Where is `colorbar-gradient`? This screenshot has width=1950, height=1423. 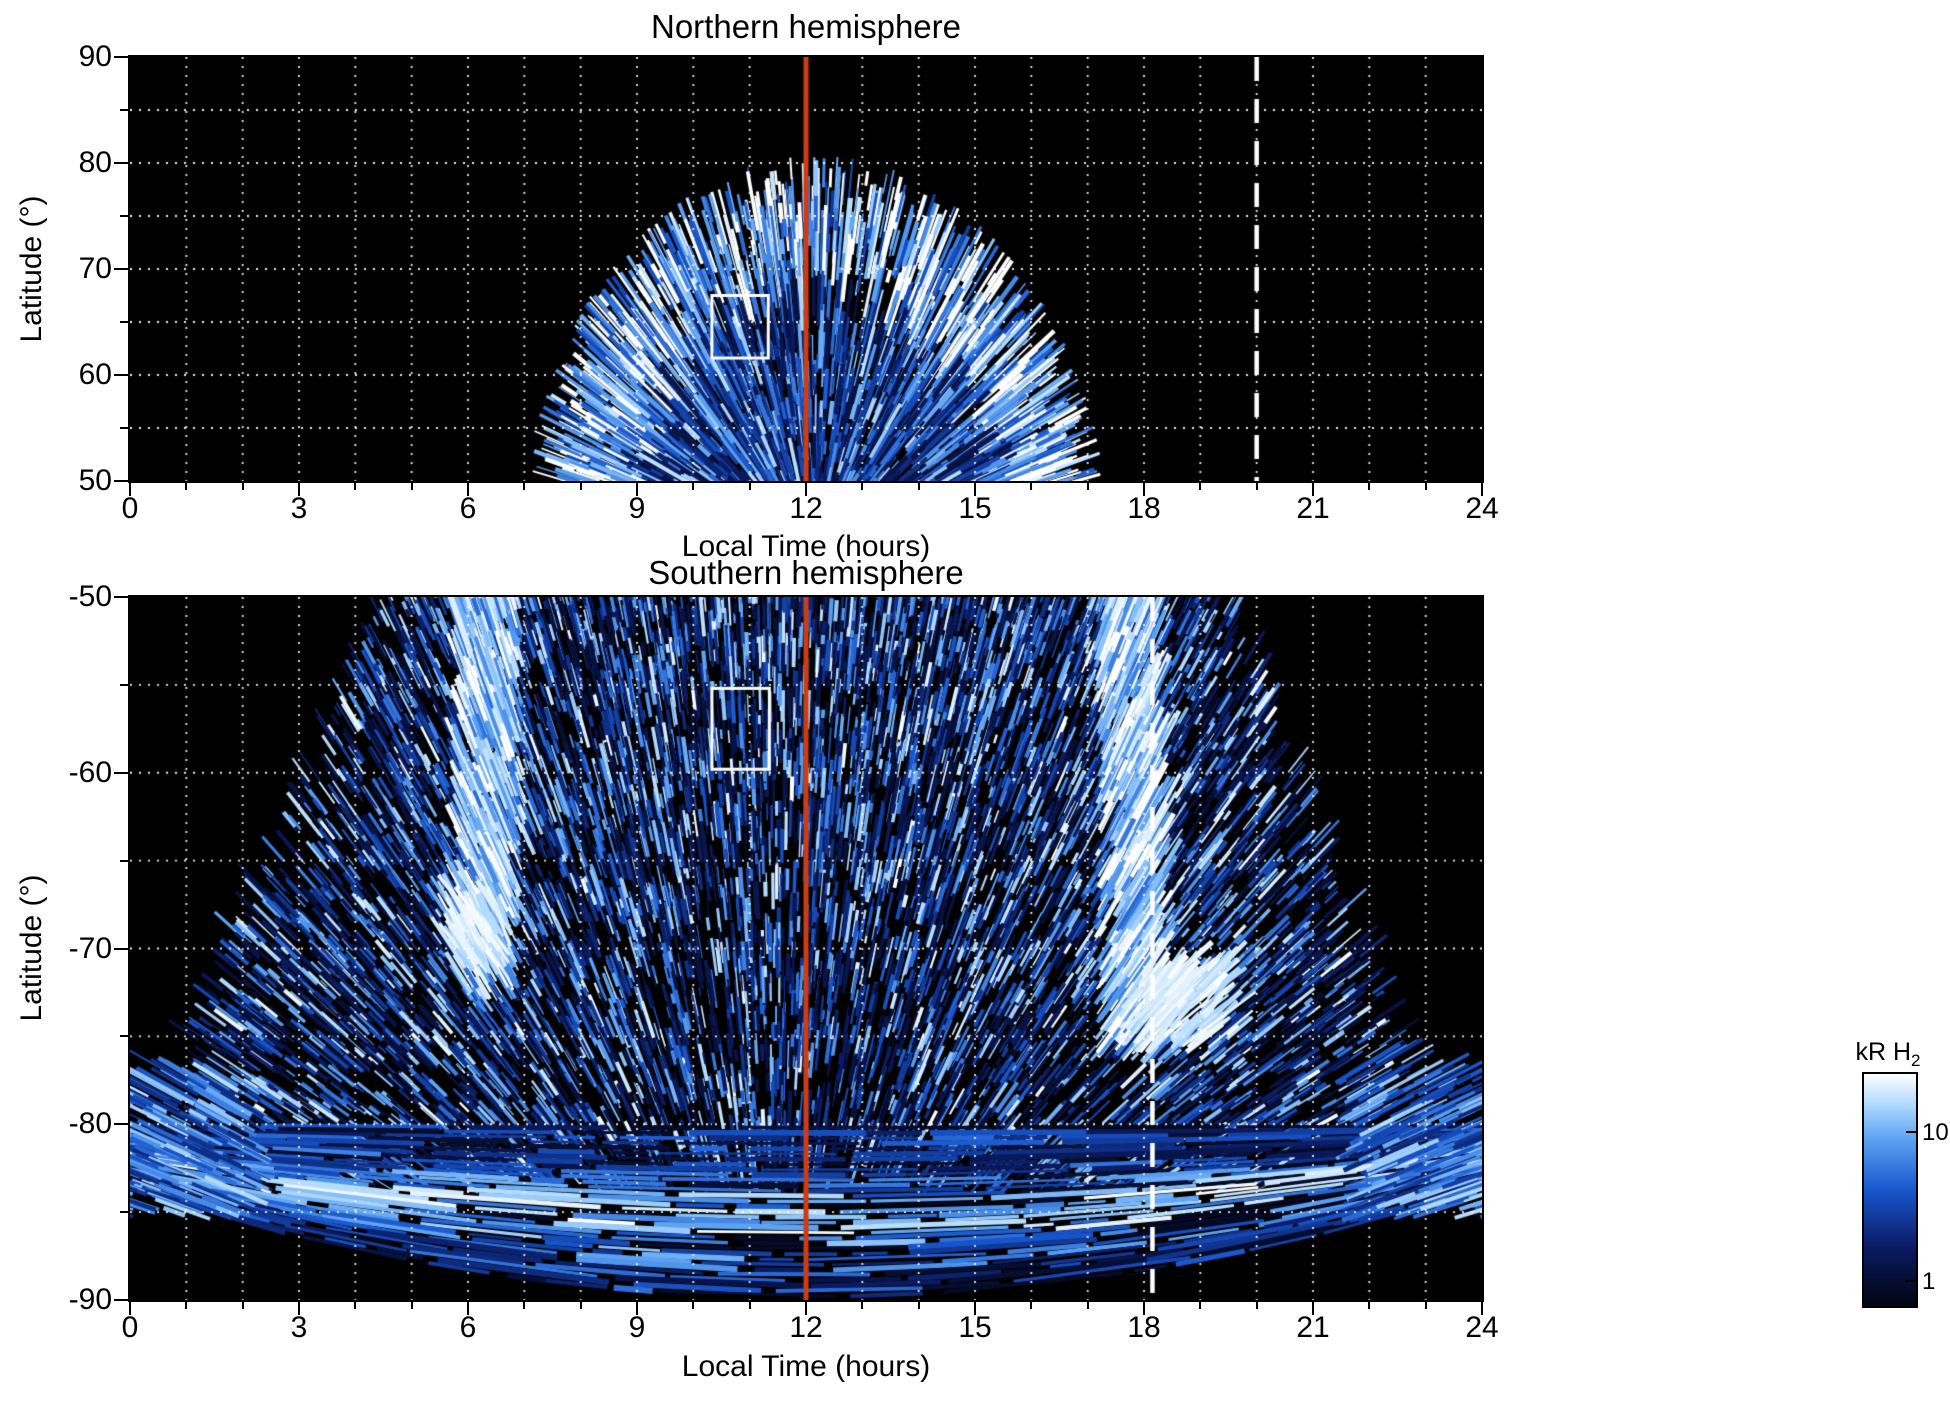 colorbar-gradient is located at coordinates (1890, 1190).